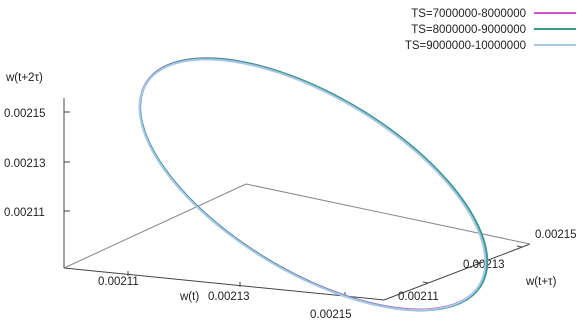 The width and height of the screenshot is (583, 325). I want to click on legend-label-2: TS=8000000-9000000, so click(468, 30).